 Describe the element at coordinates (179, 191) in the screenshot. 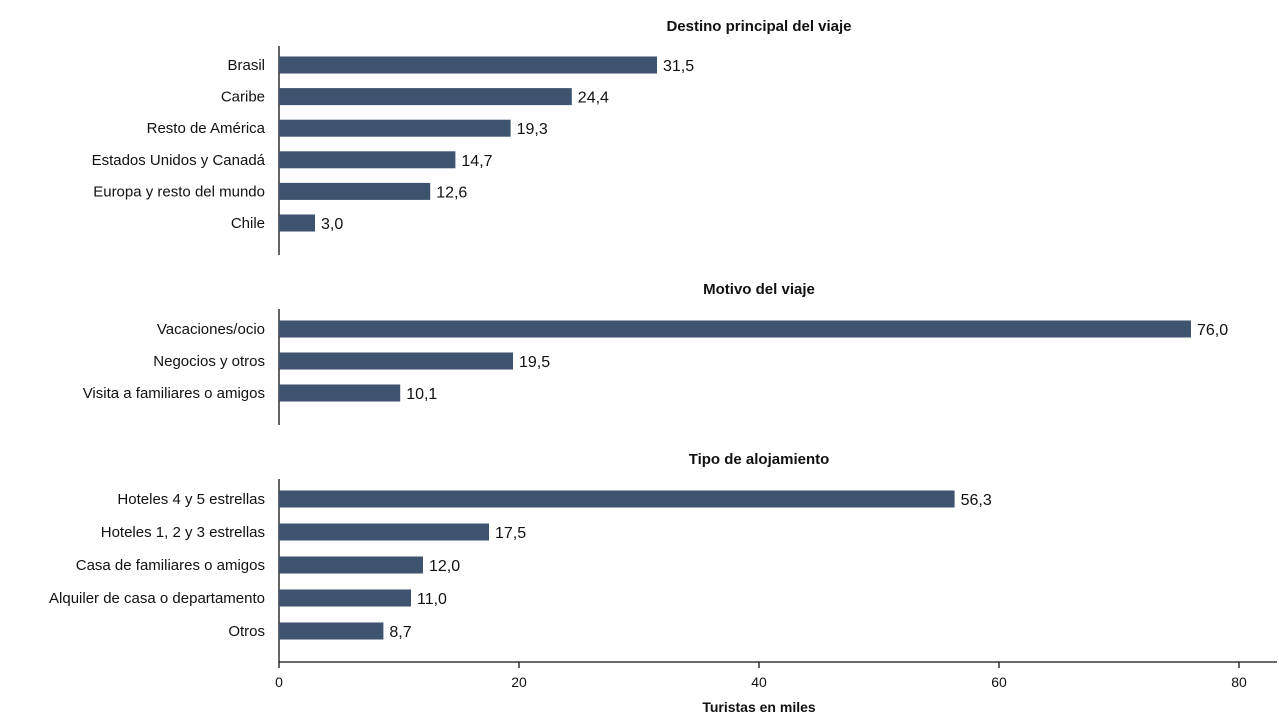

I see `category-label: Europa y resto del mundo` at that location.